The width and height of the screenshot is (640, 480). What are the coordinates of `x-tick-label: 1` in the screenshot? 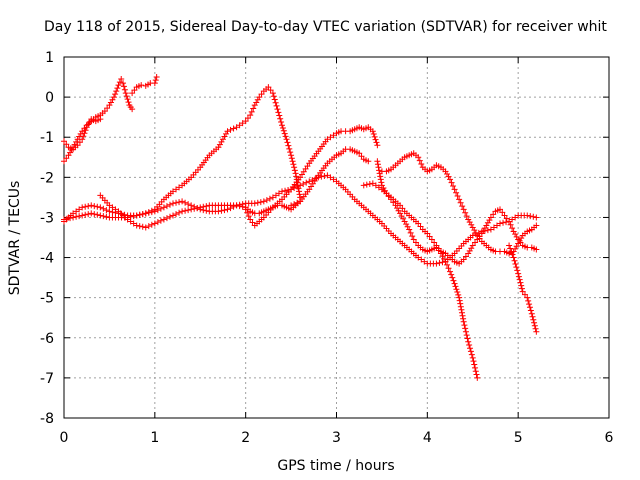 It's located at (154, 438).